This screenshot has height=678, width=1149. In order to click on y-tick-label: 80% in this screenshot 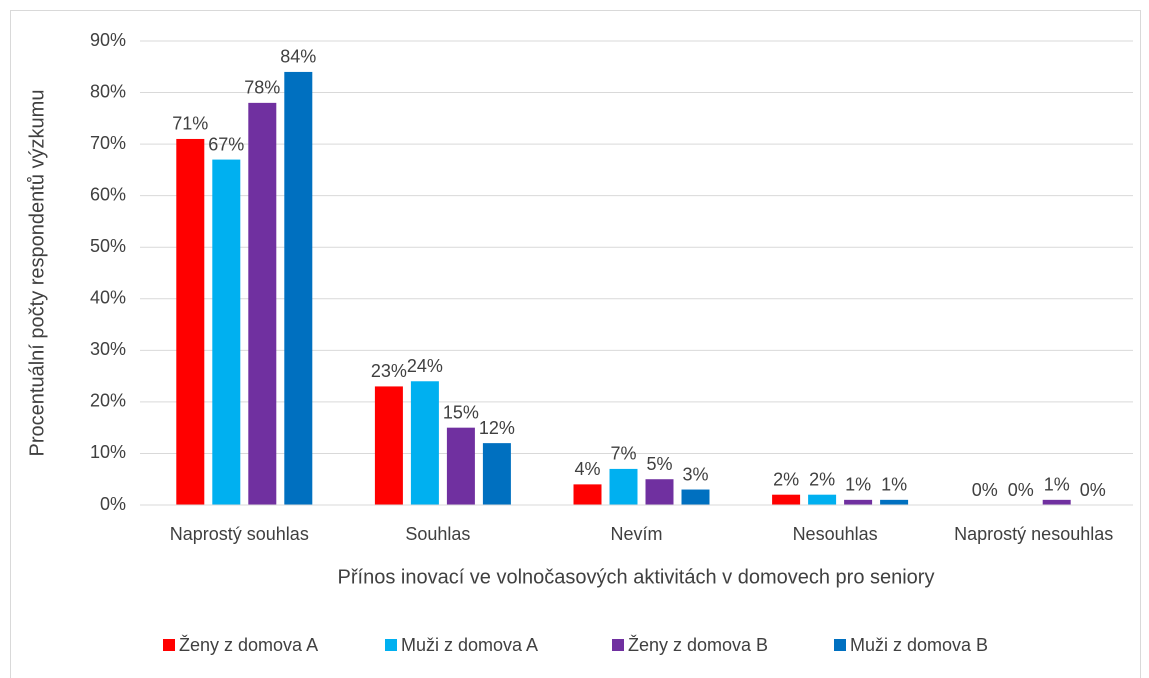, I will do `click(108, 91)`.